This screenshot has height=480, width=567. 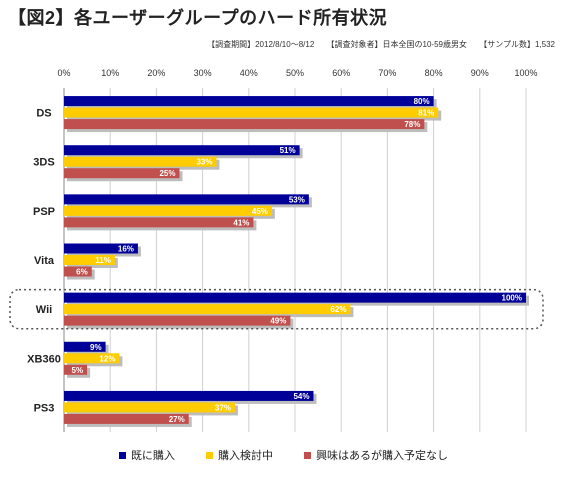 I want to click on x-tick-label: 40%, so click(x=249, y=73).